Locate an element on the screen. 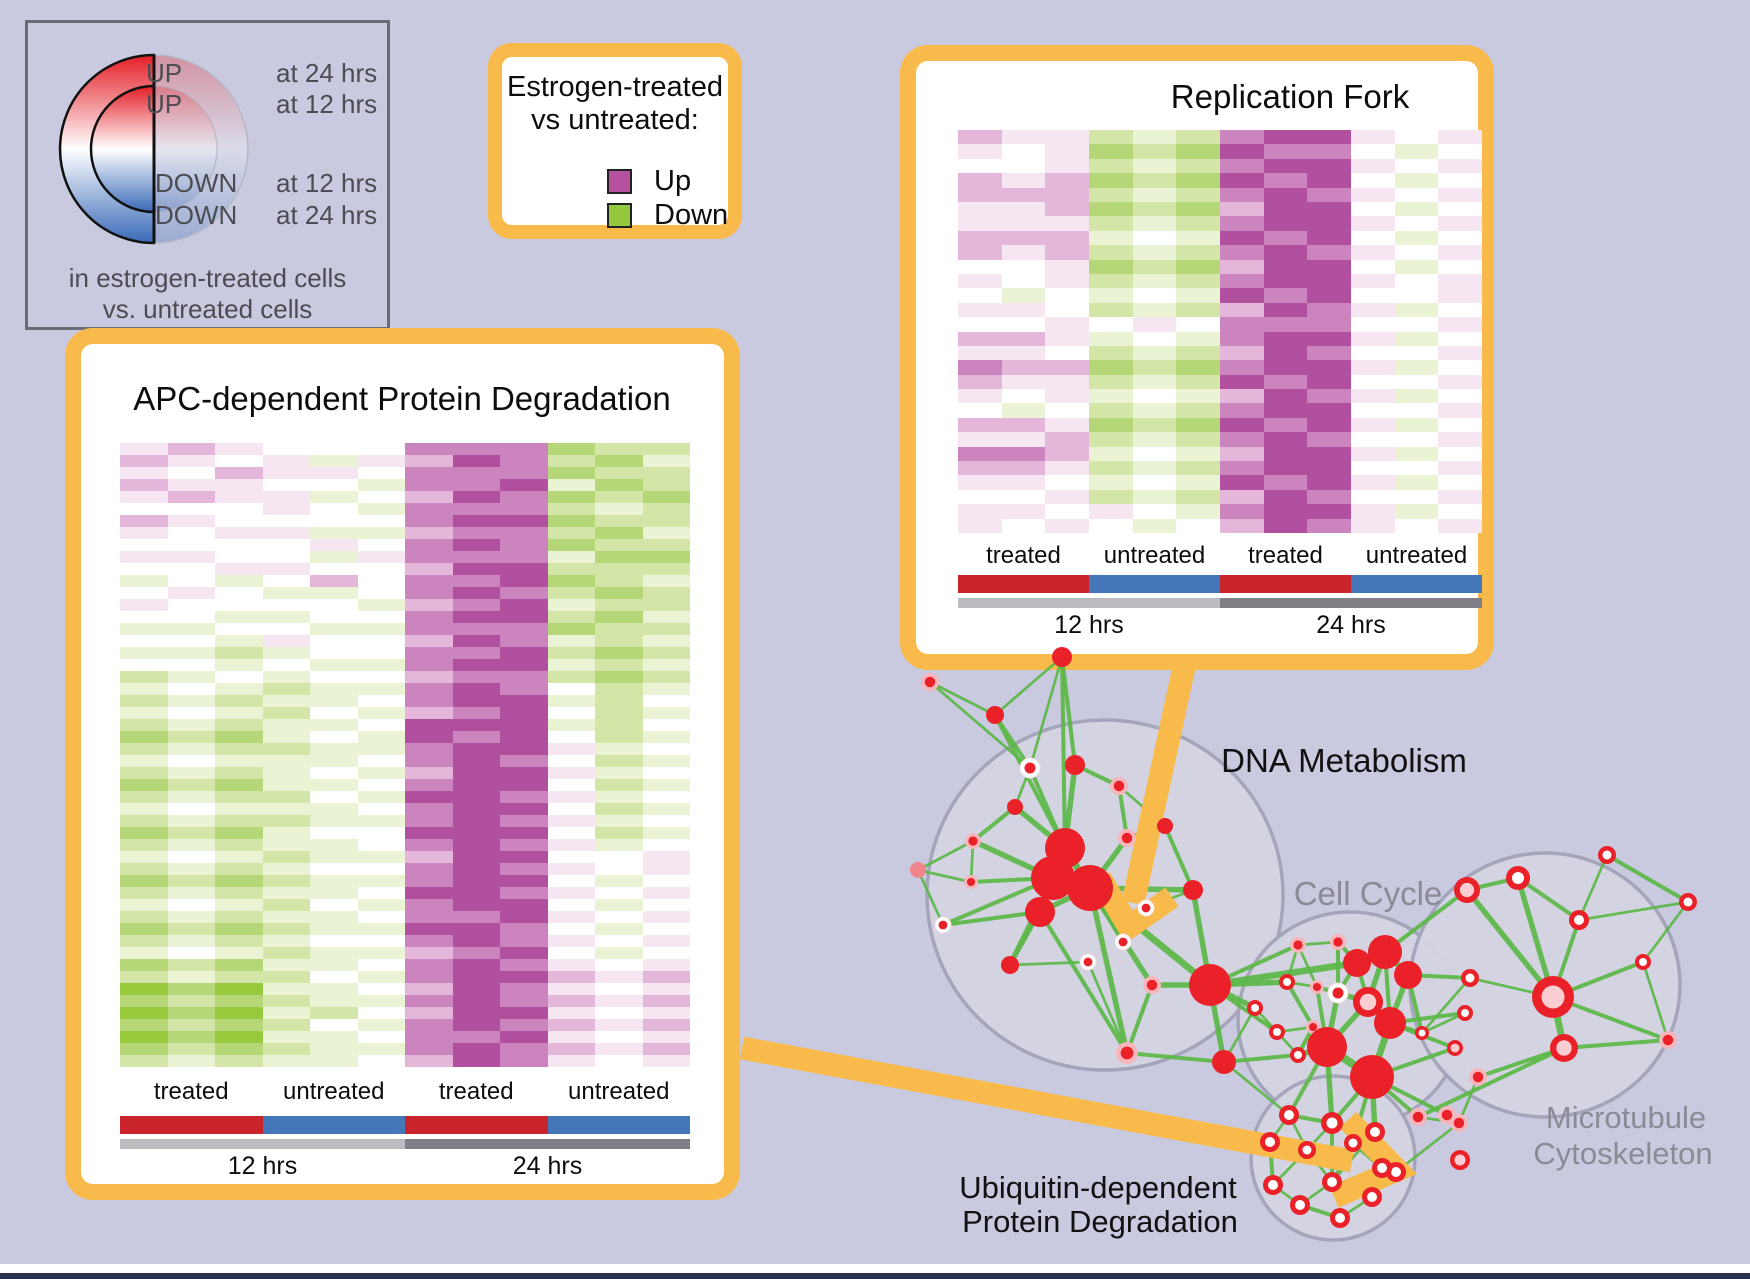  treatment-bar is located at coordinates (476, 1125).